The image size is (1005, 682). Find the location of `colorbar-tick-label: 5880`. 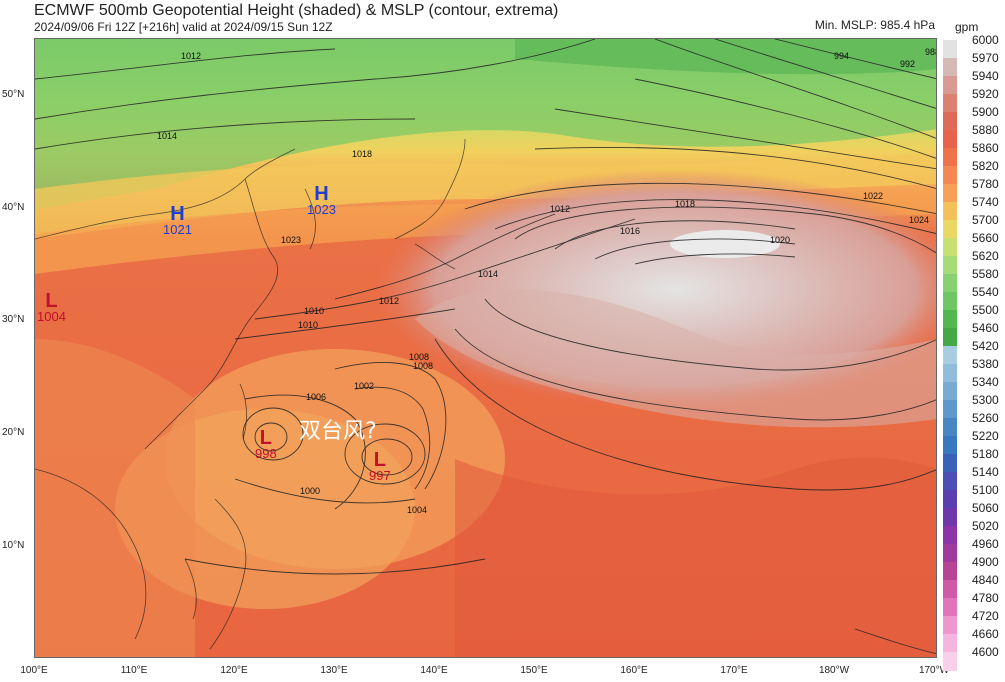

colorbar-tick-label: 5880 is located at coordinates (985, 130).